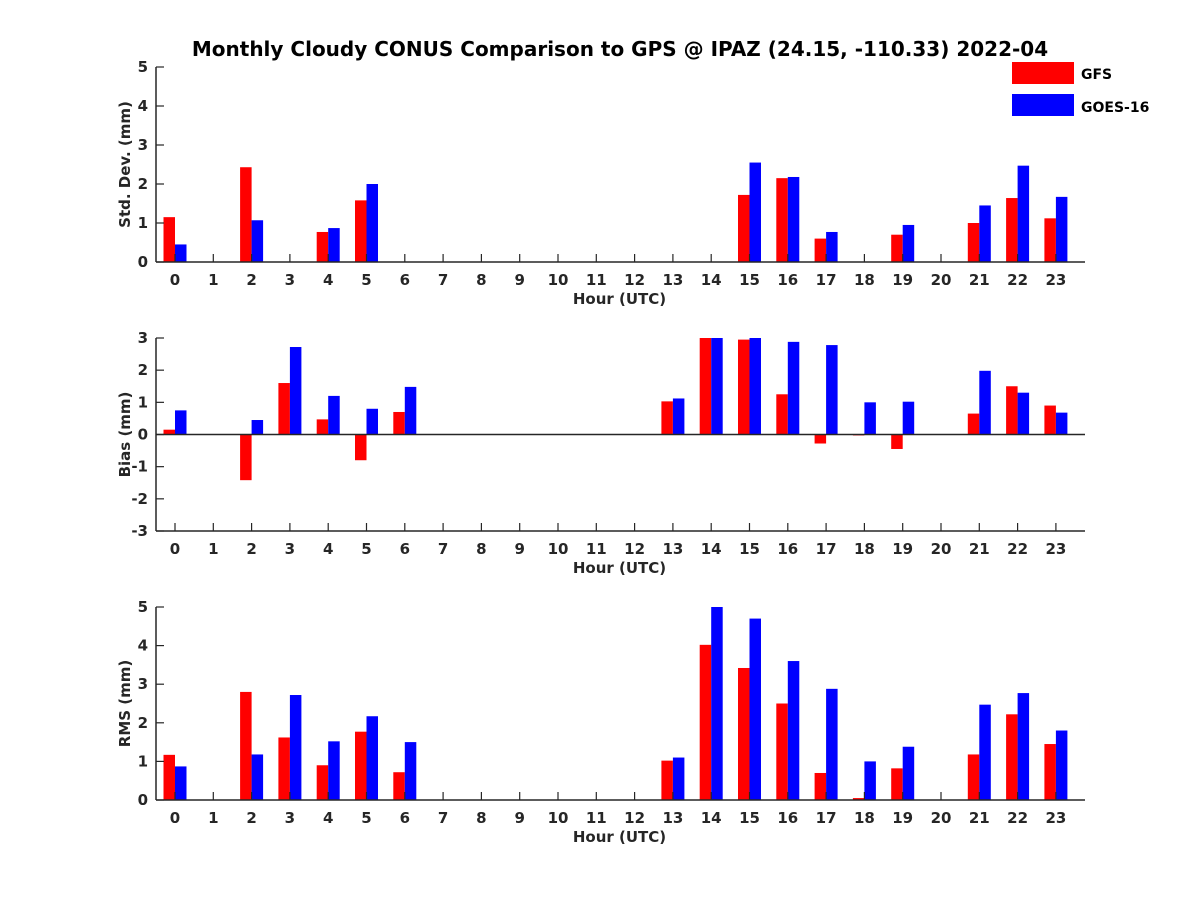  What do you see at coordinates (558, 280) in the screenshot?
I see `x-tick-label-stddev-10: 10` at bounding box center [558, 280].